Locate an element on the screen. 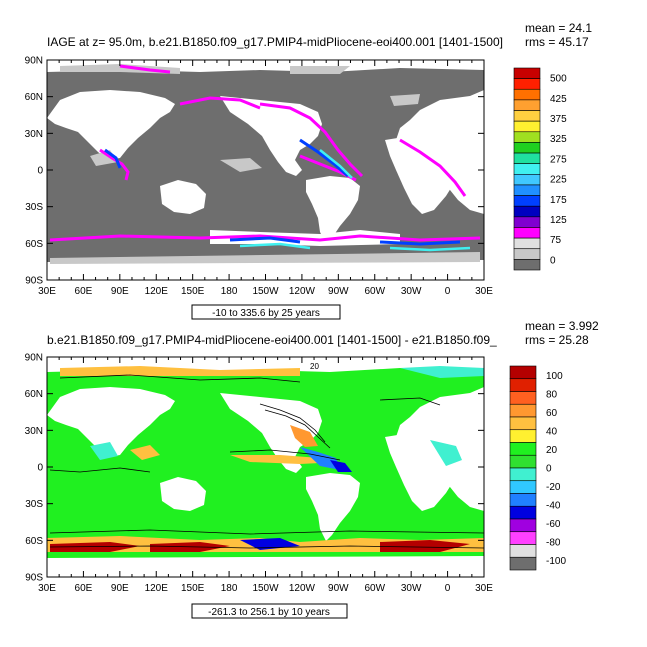 The height and width of the screenshot is (647, 647). x-tick-label: 60W is located at coordinates (374, 588).